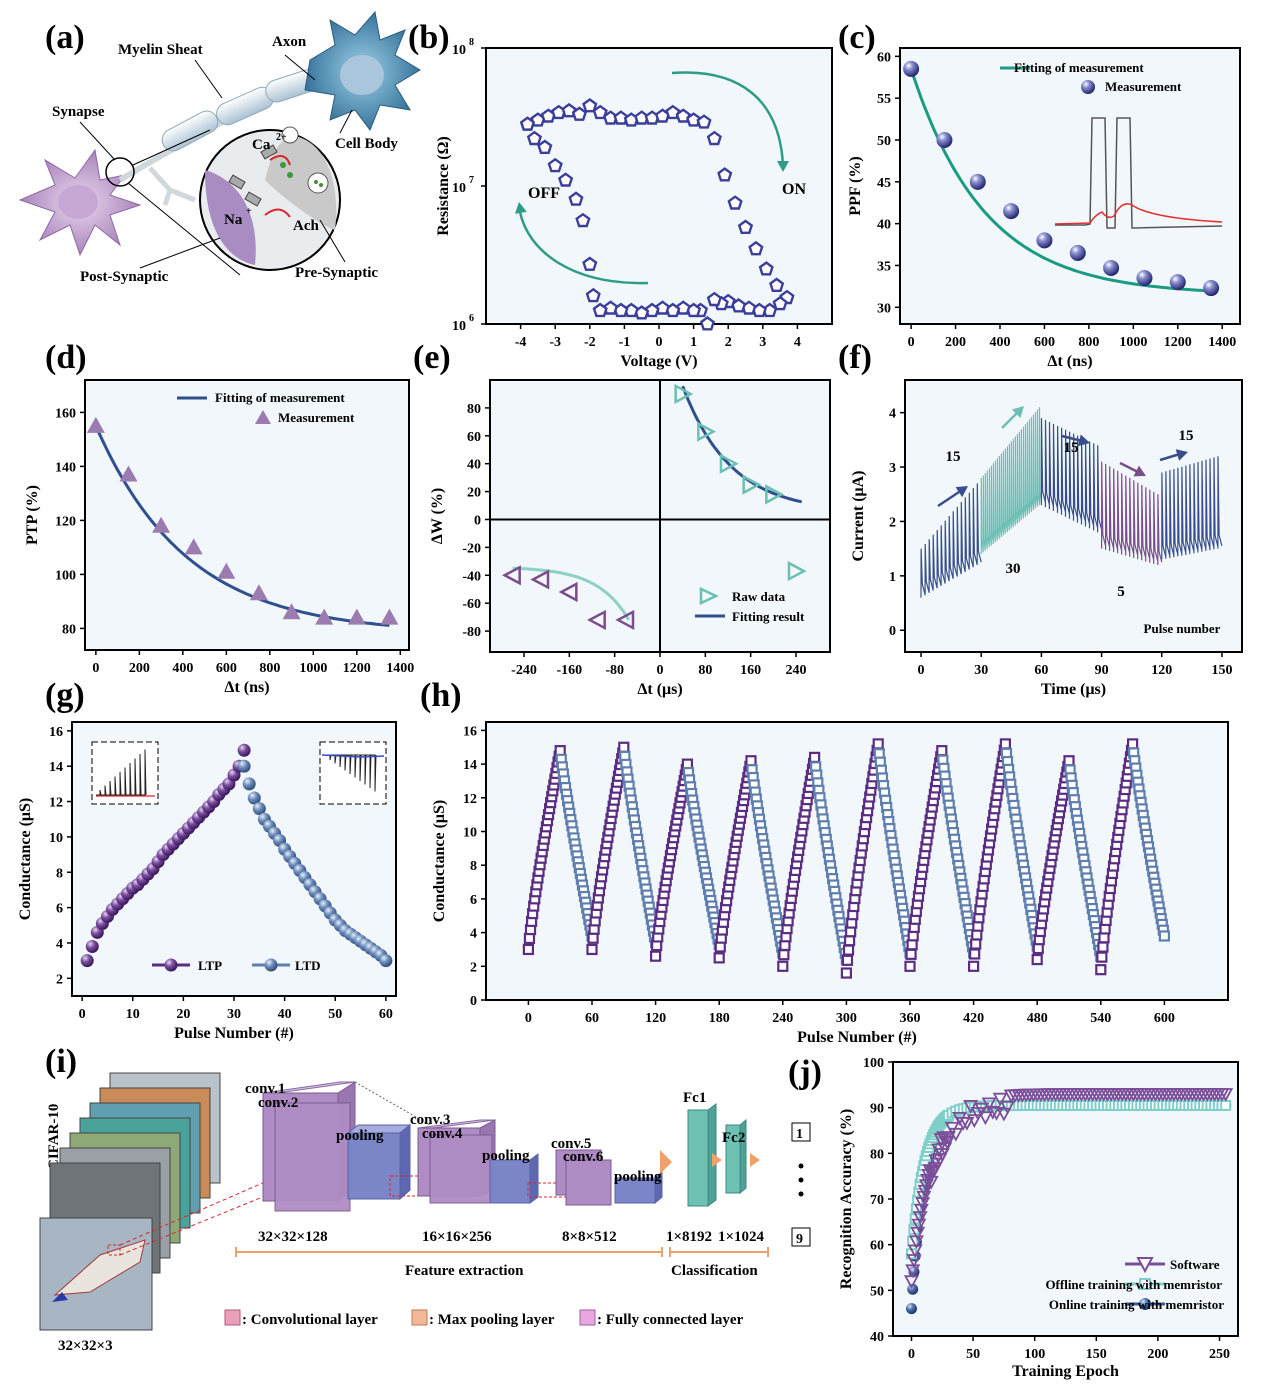 The height and width of the screenshot is (1398, 1269). What do you see at coordinates (583, 1157) in the screenshot?
I see `layer-conv6: conv.6` at bounding box center [583, 1157].